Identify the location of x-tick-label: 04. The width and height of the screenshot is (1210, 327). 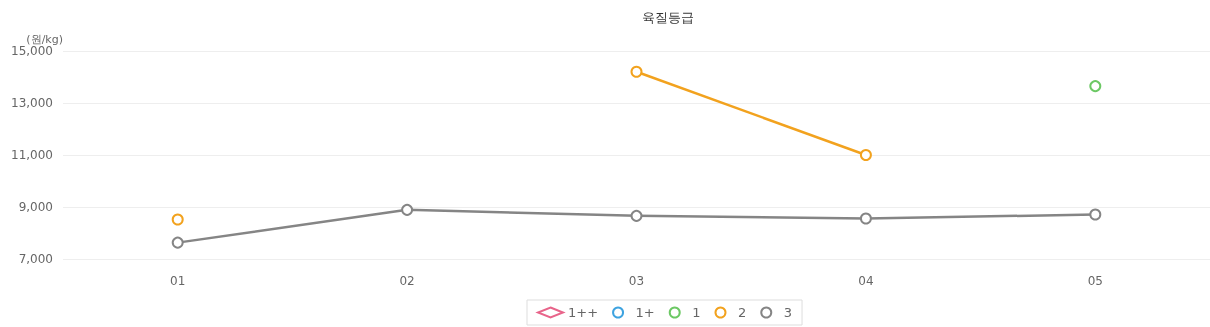
(866, 281).